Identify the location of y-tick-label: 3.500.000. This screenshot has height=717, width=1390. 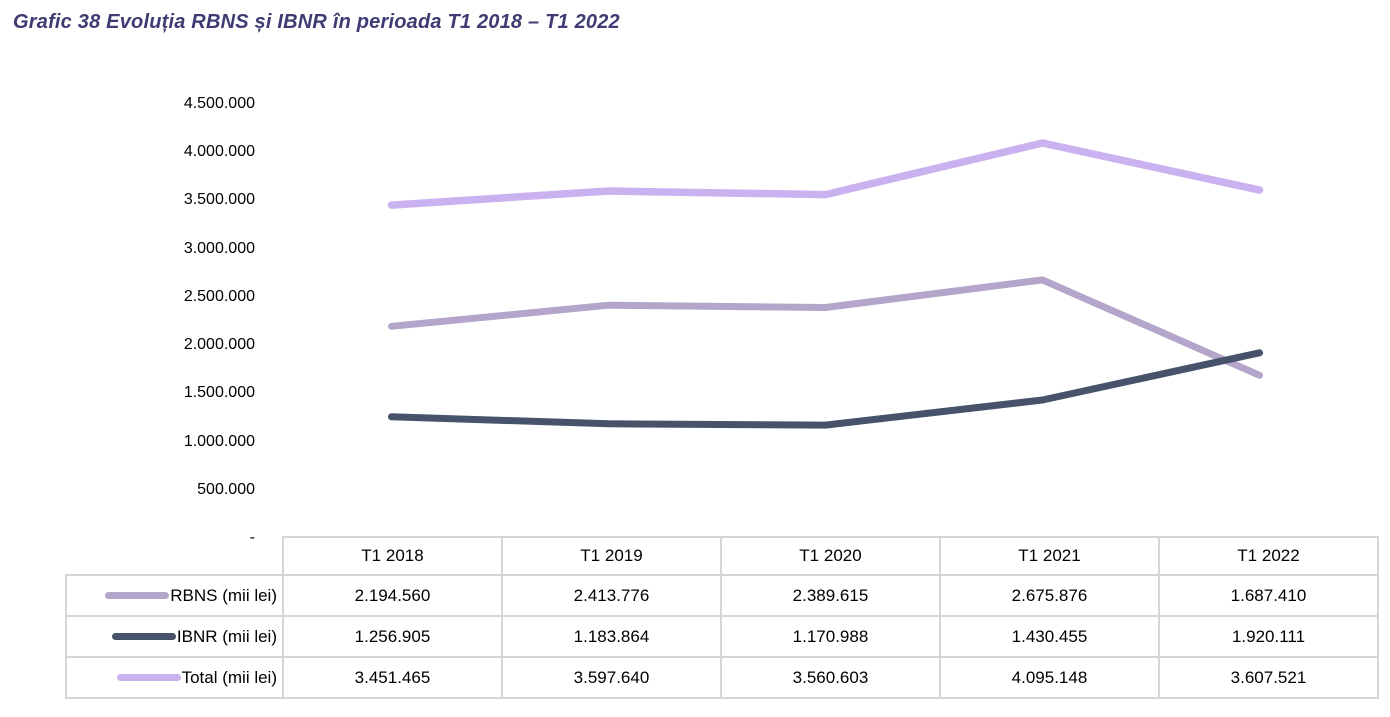
(219, 200).